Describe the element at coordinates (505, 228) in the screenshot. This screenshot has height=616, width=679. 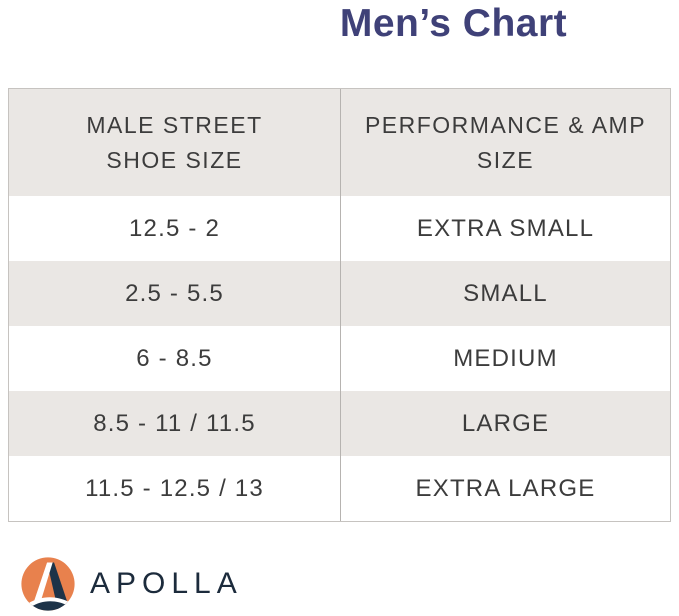
I see `amp-size-value: EXTRA SMALL` at that location.